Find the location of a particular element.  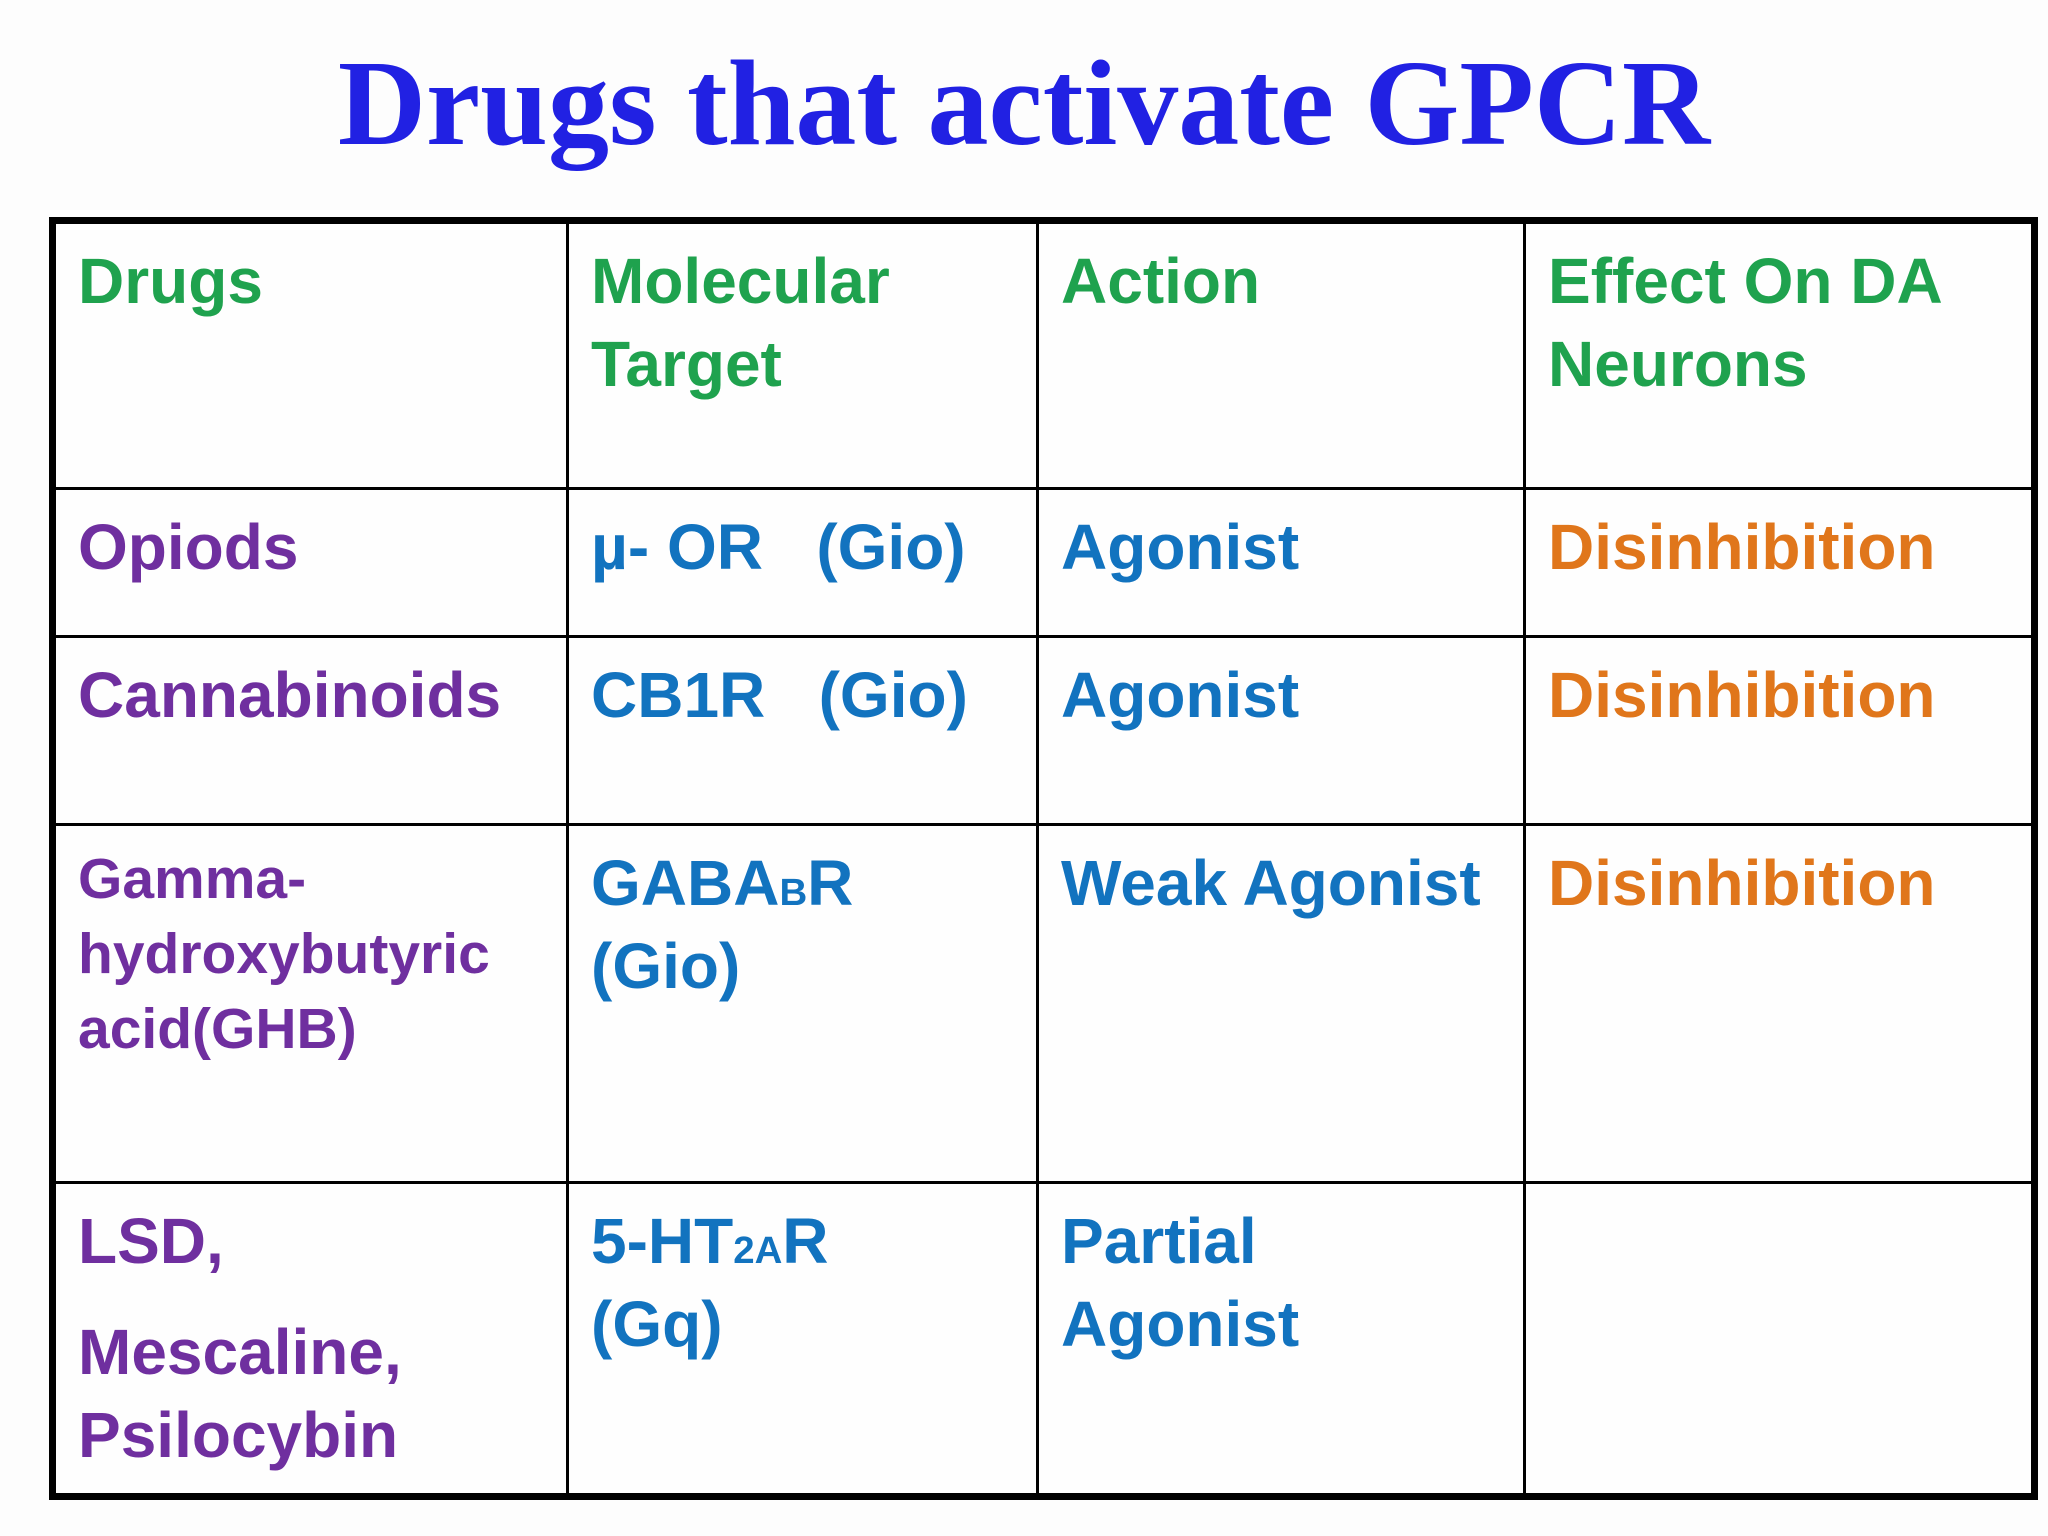

drug-name: Gamma-hydroxybutyric acid(GHB) is located at coordinates (284, 954).